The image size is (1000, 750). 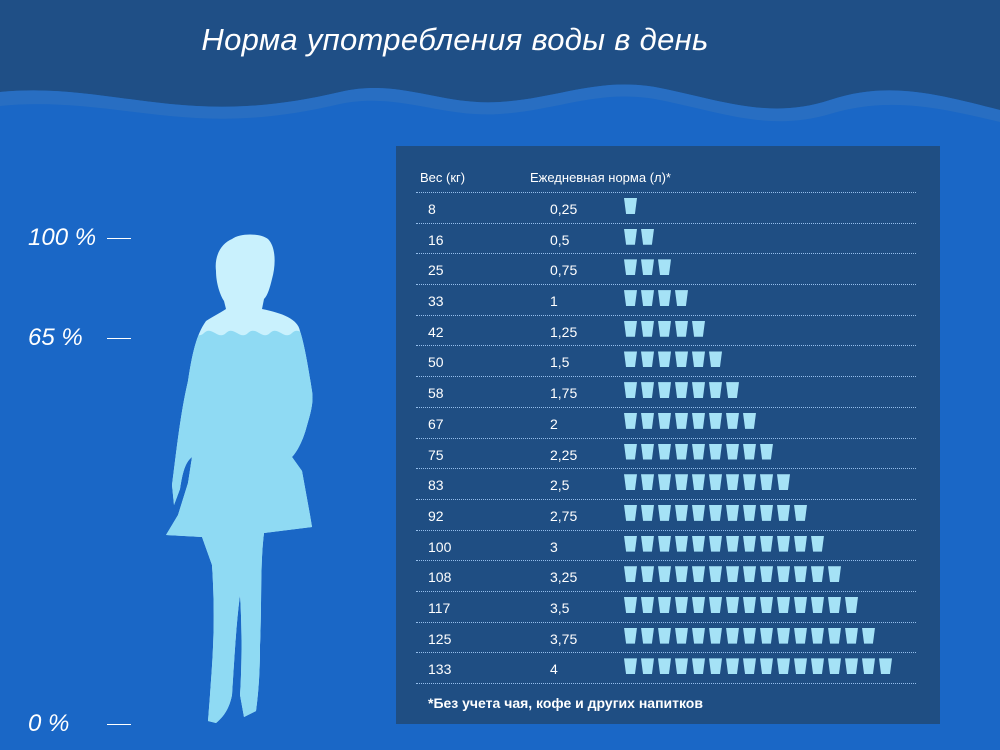 What do you see at coordinates (564, 209) in the screenshot?
I see `norm-cell: 0,25` at bounding box center [564, 209].